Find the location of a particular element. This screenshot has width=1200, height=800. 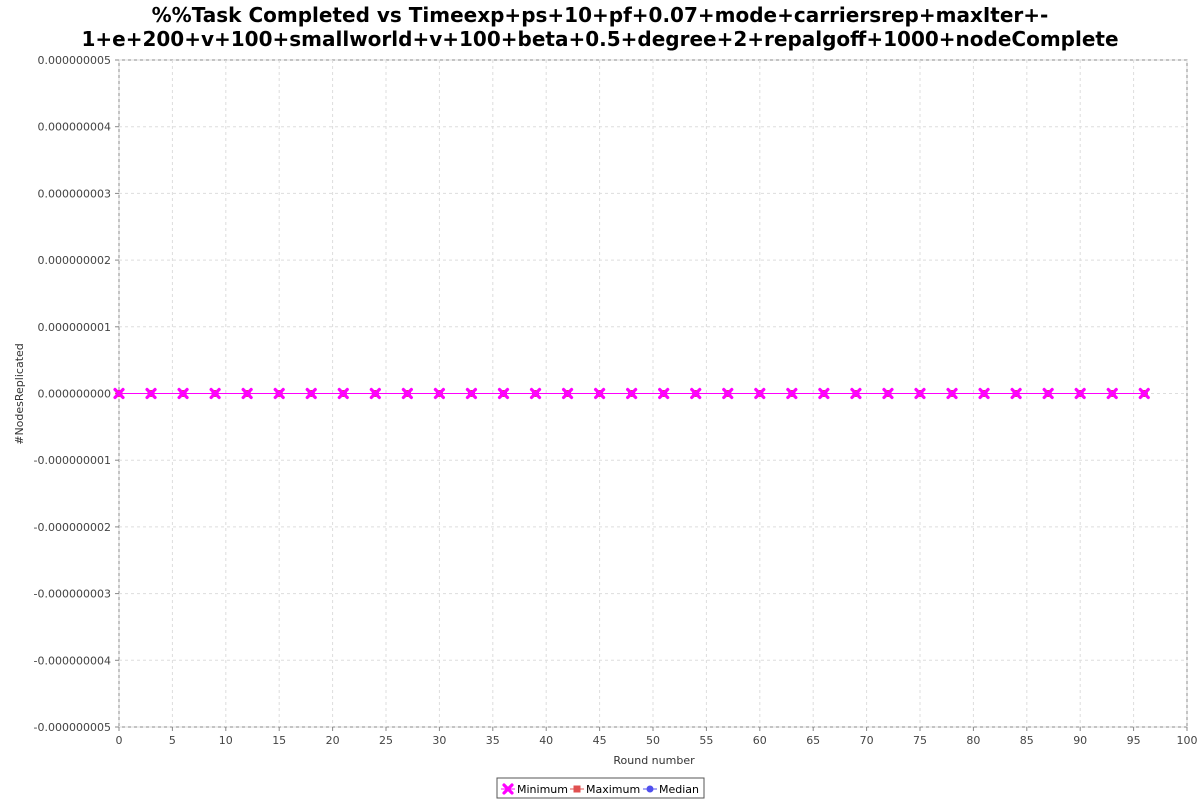

x-tick-label: 25 is located at coordinates (386, 740).